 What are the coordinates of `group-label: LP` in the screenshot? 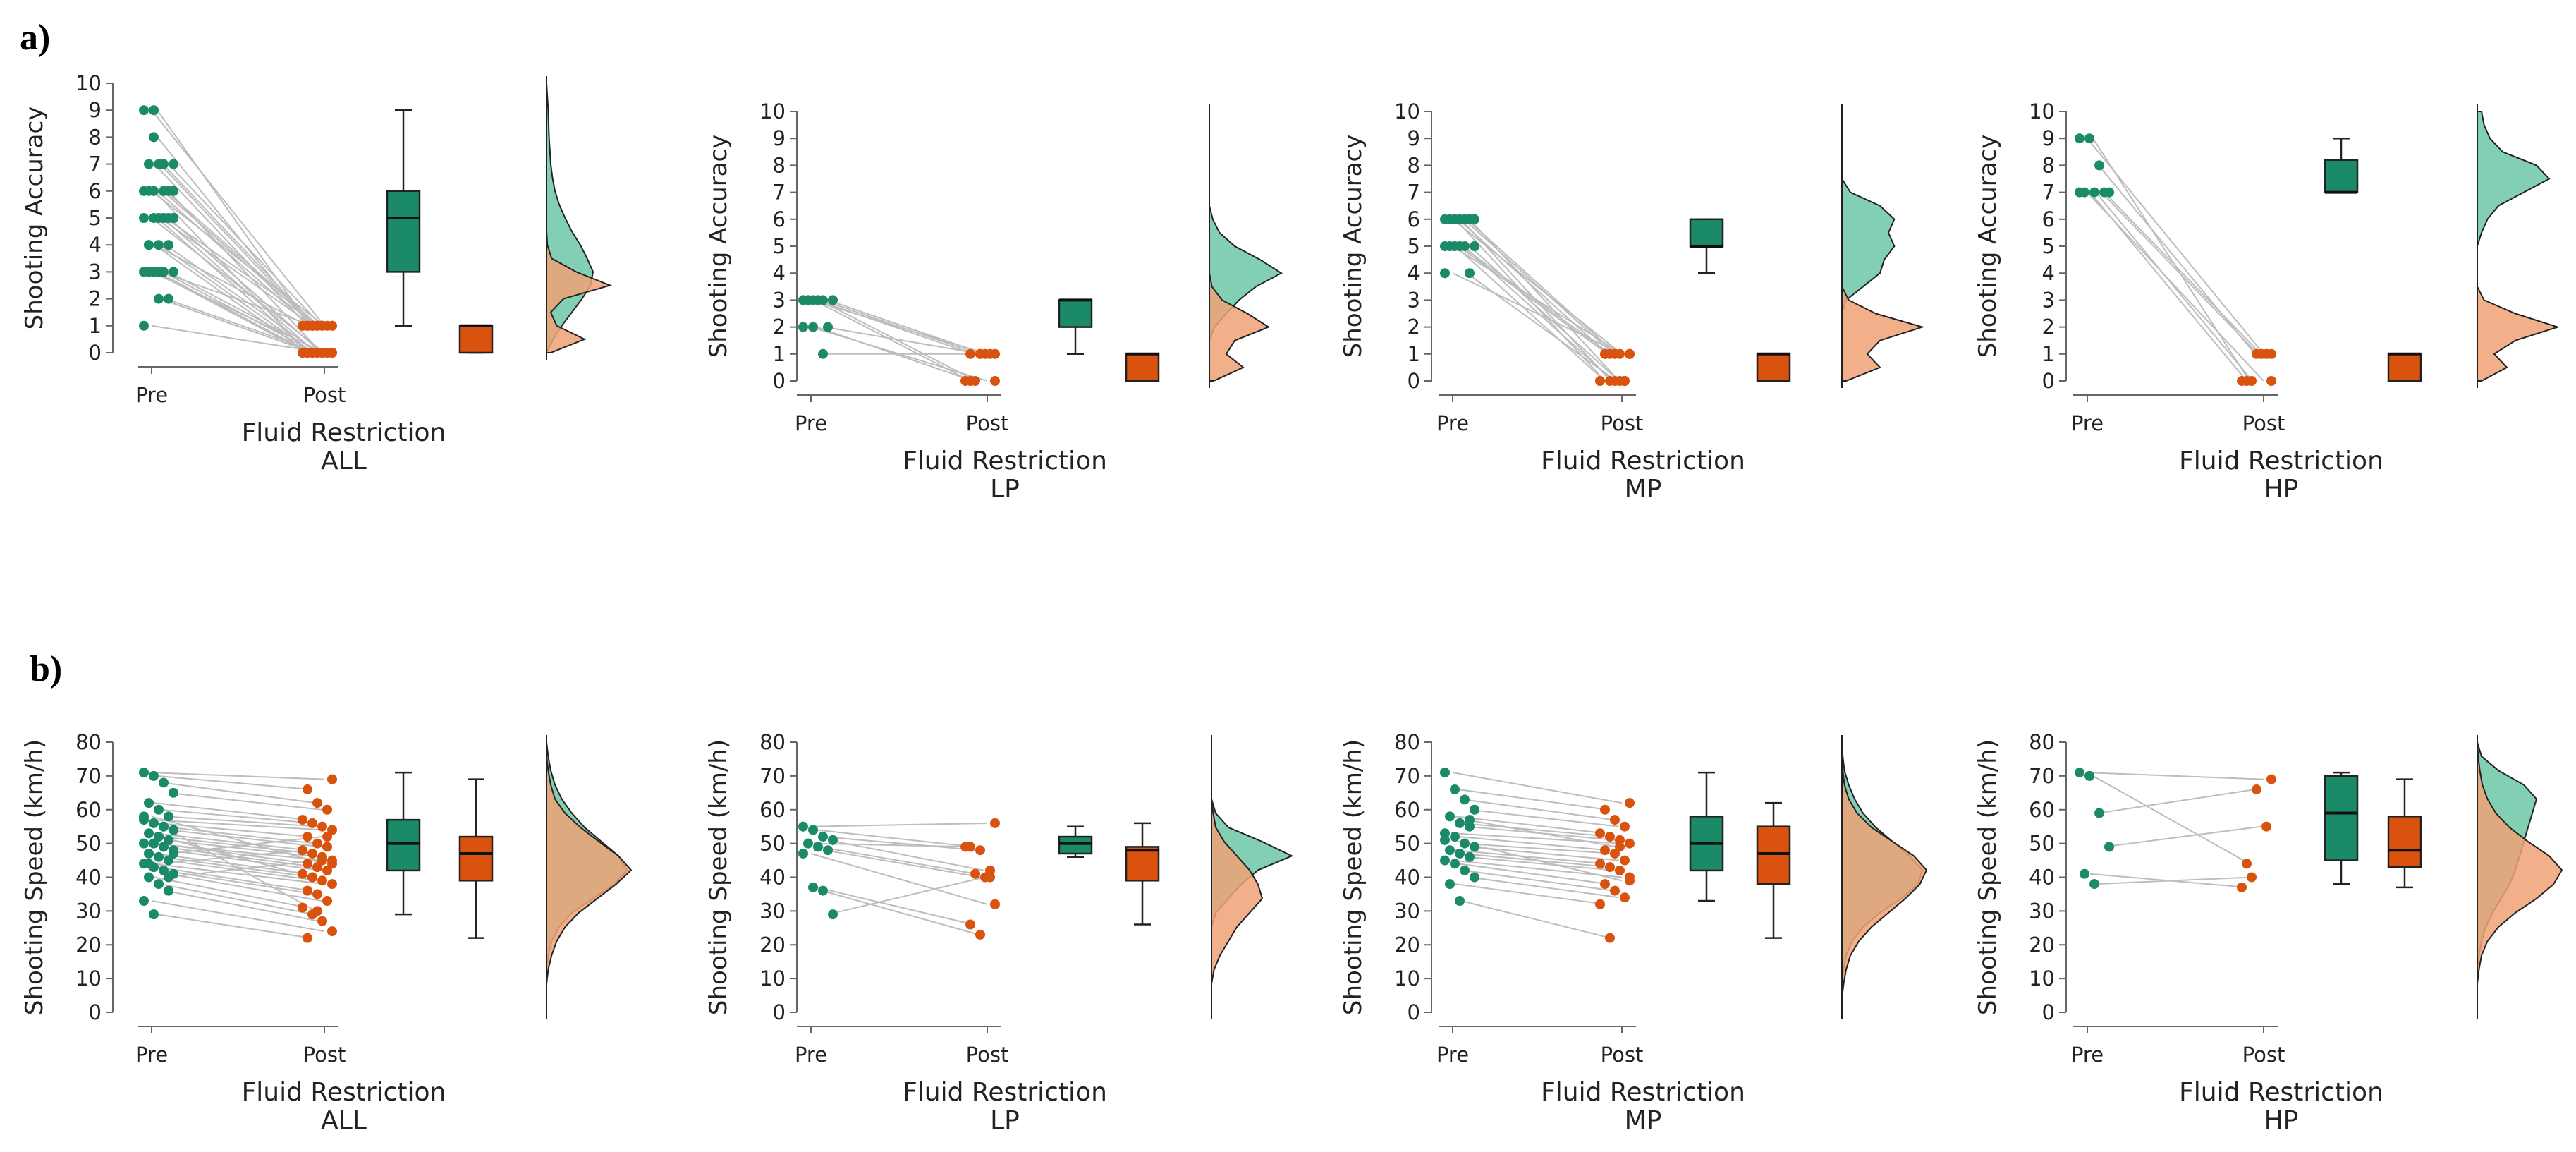 It's located at (1005, 489).